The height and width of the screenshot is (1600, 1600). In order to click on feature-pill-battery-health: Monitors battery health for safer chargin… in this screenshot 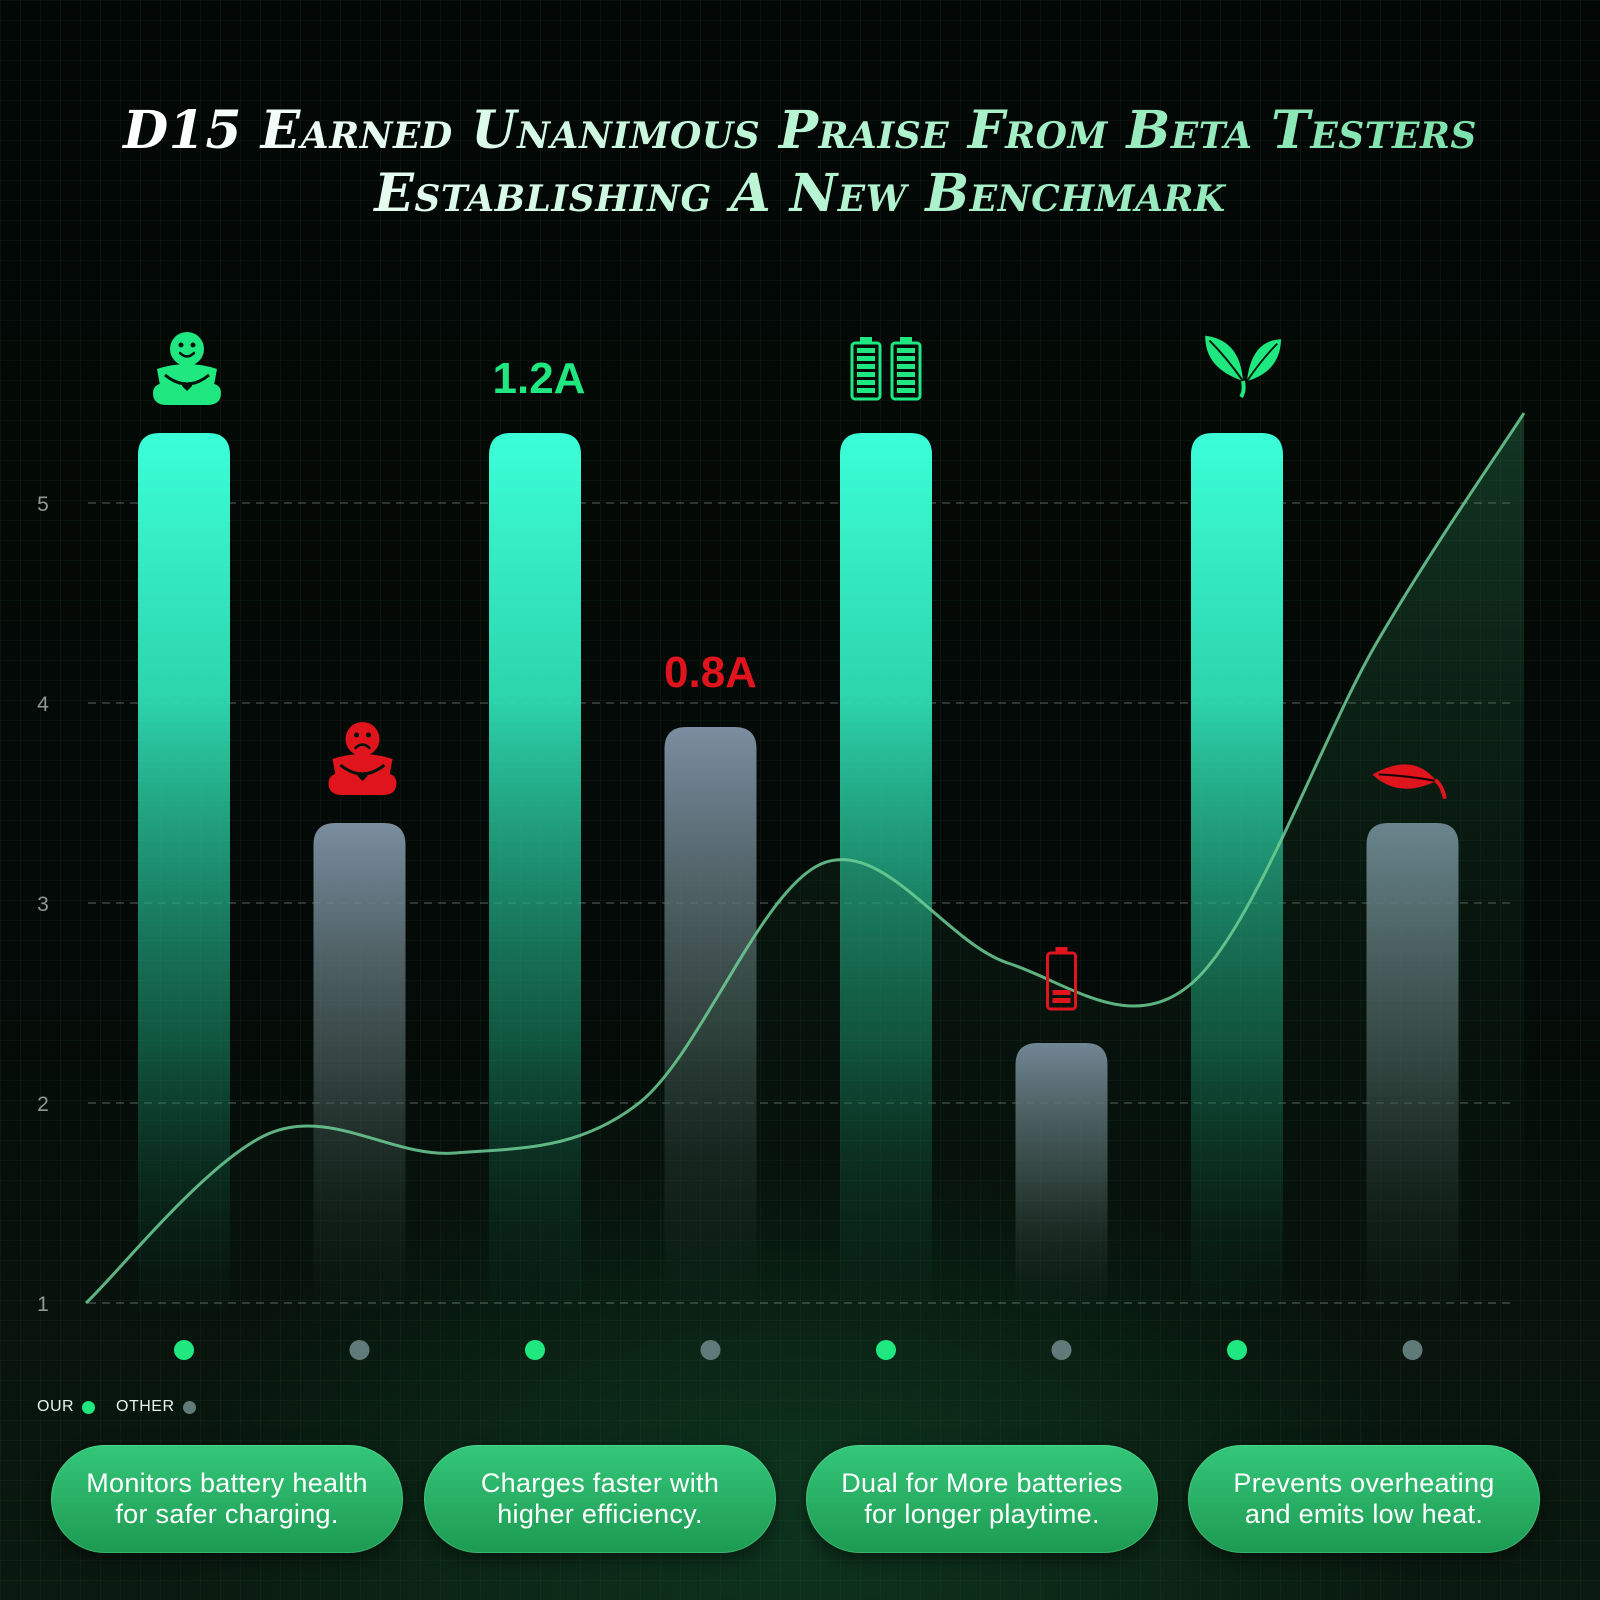, I will do `click(227, 1499)`.